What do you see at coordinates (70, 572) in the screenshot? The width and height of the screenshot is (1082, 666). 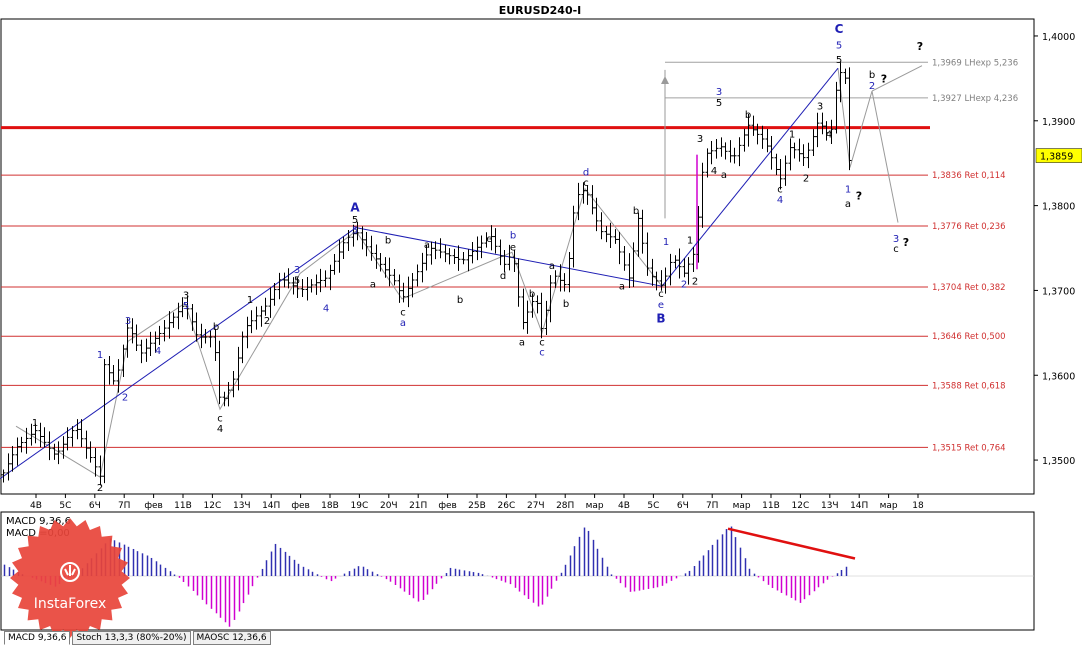 I see `logo-emblem-icon` at bounding box center [70, 572].